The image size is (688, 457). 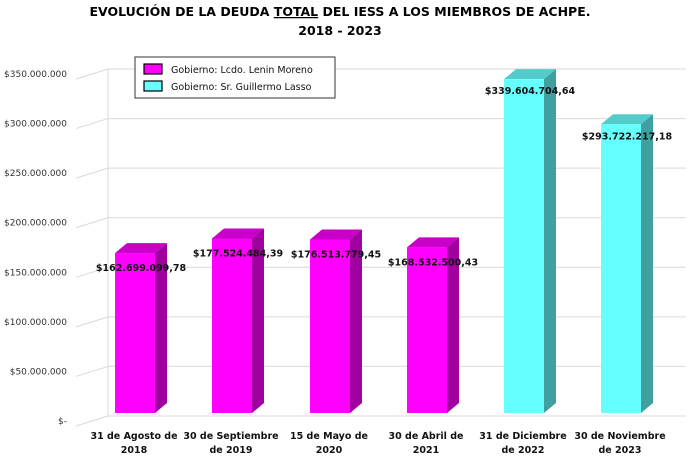 I want to click on data-label: $339.604.704,64, so click(x=530, y=91).